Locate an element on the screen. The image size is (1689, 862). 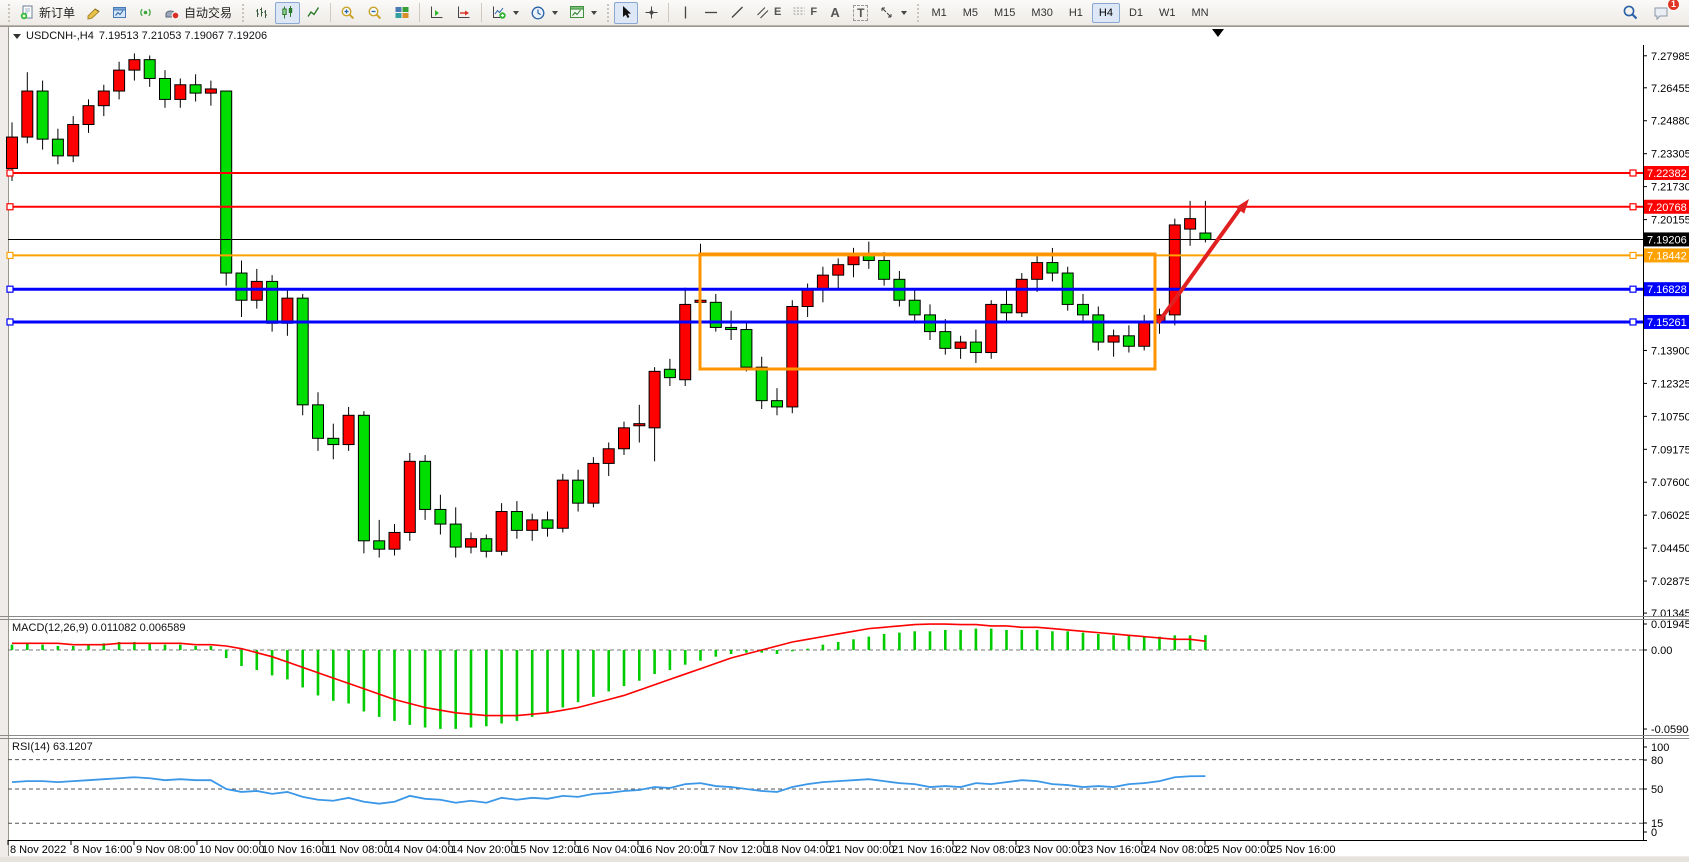
styler-button is located at coordinates (93, 13).